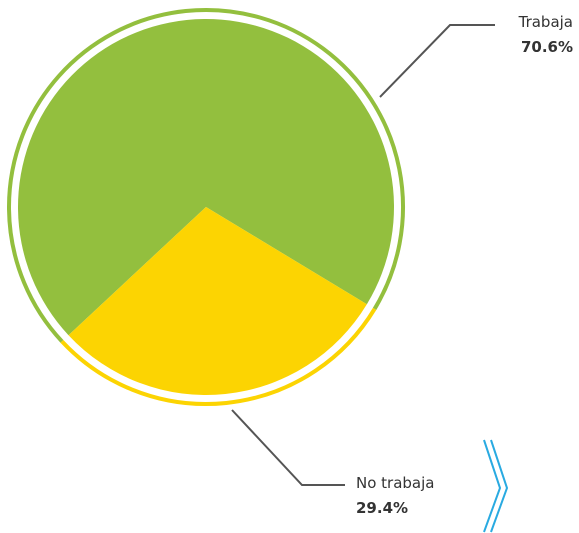  What do you see at coordinates (382, 508) in the screenshot?
I see `slice-value-label: 29.4%` at bounding box center [382, 508].